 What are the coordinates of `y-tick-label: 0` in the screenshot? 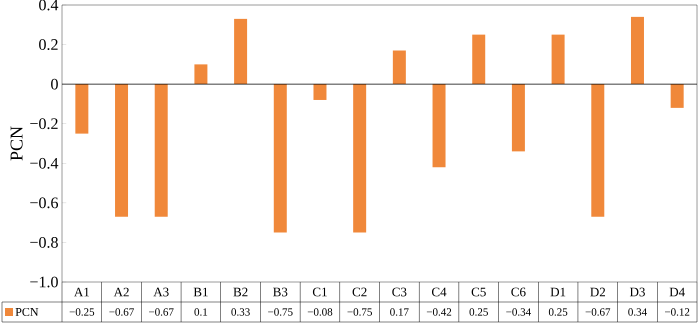 It's located at (54, 84).